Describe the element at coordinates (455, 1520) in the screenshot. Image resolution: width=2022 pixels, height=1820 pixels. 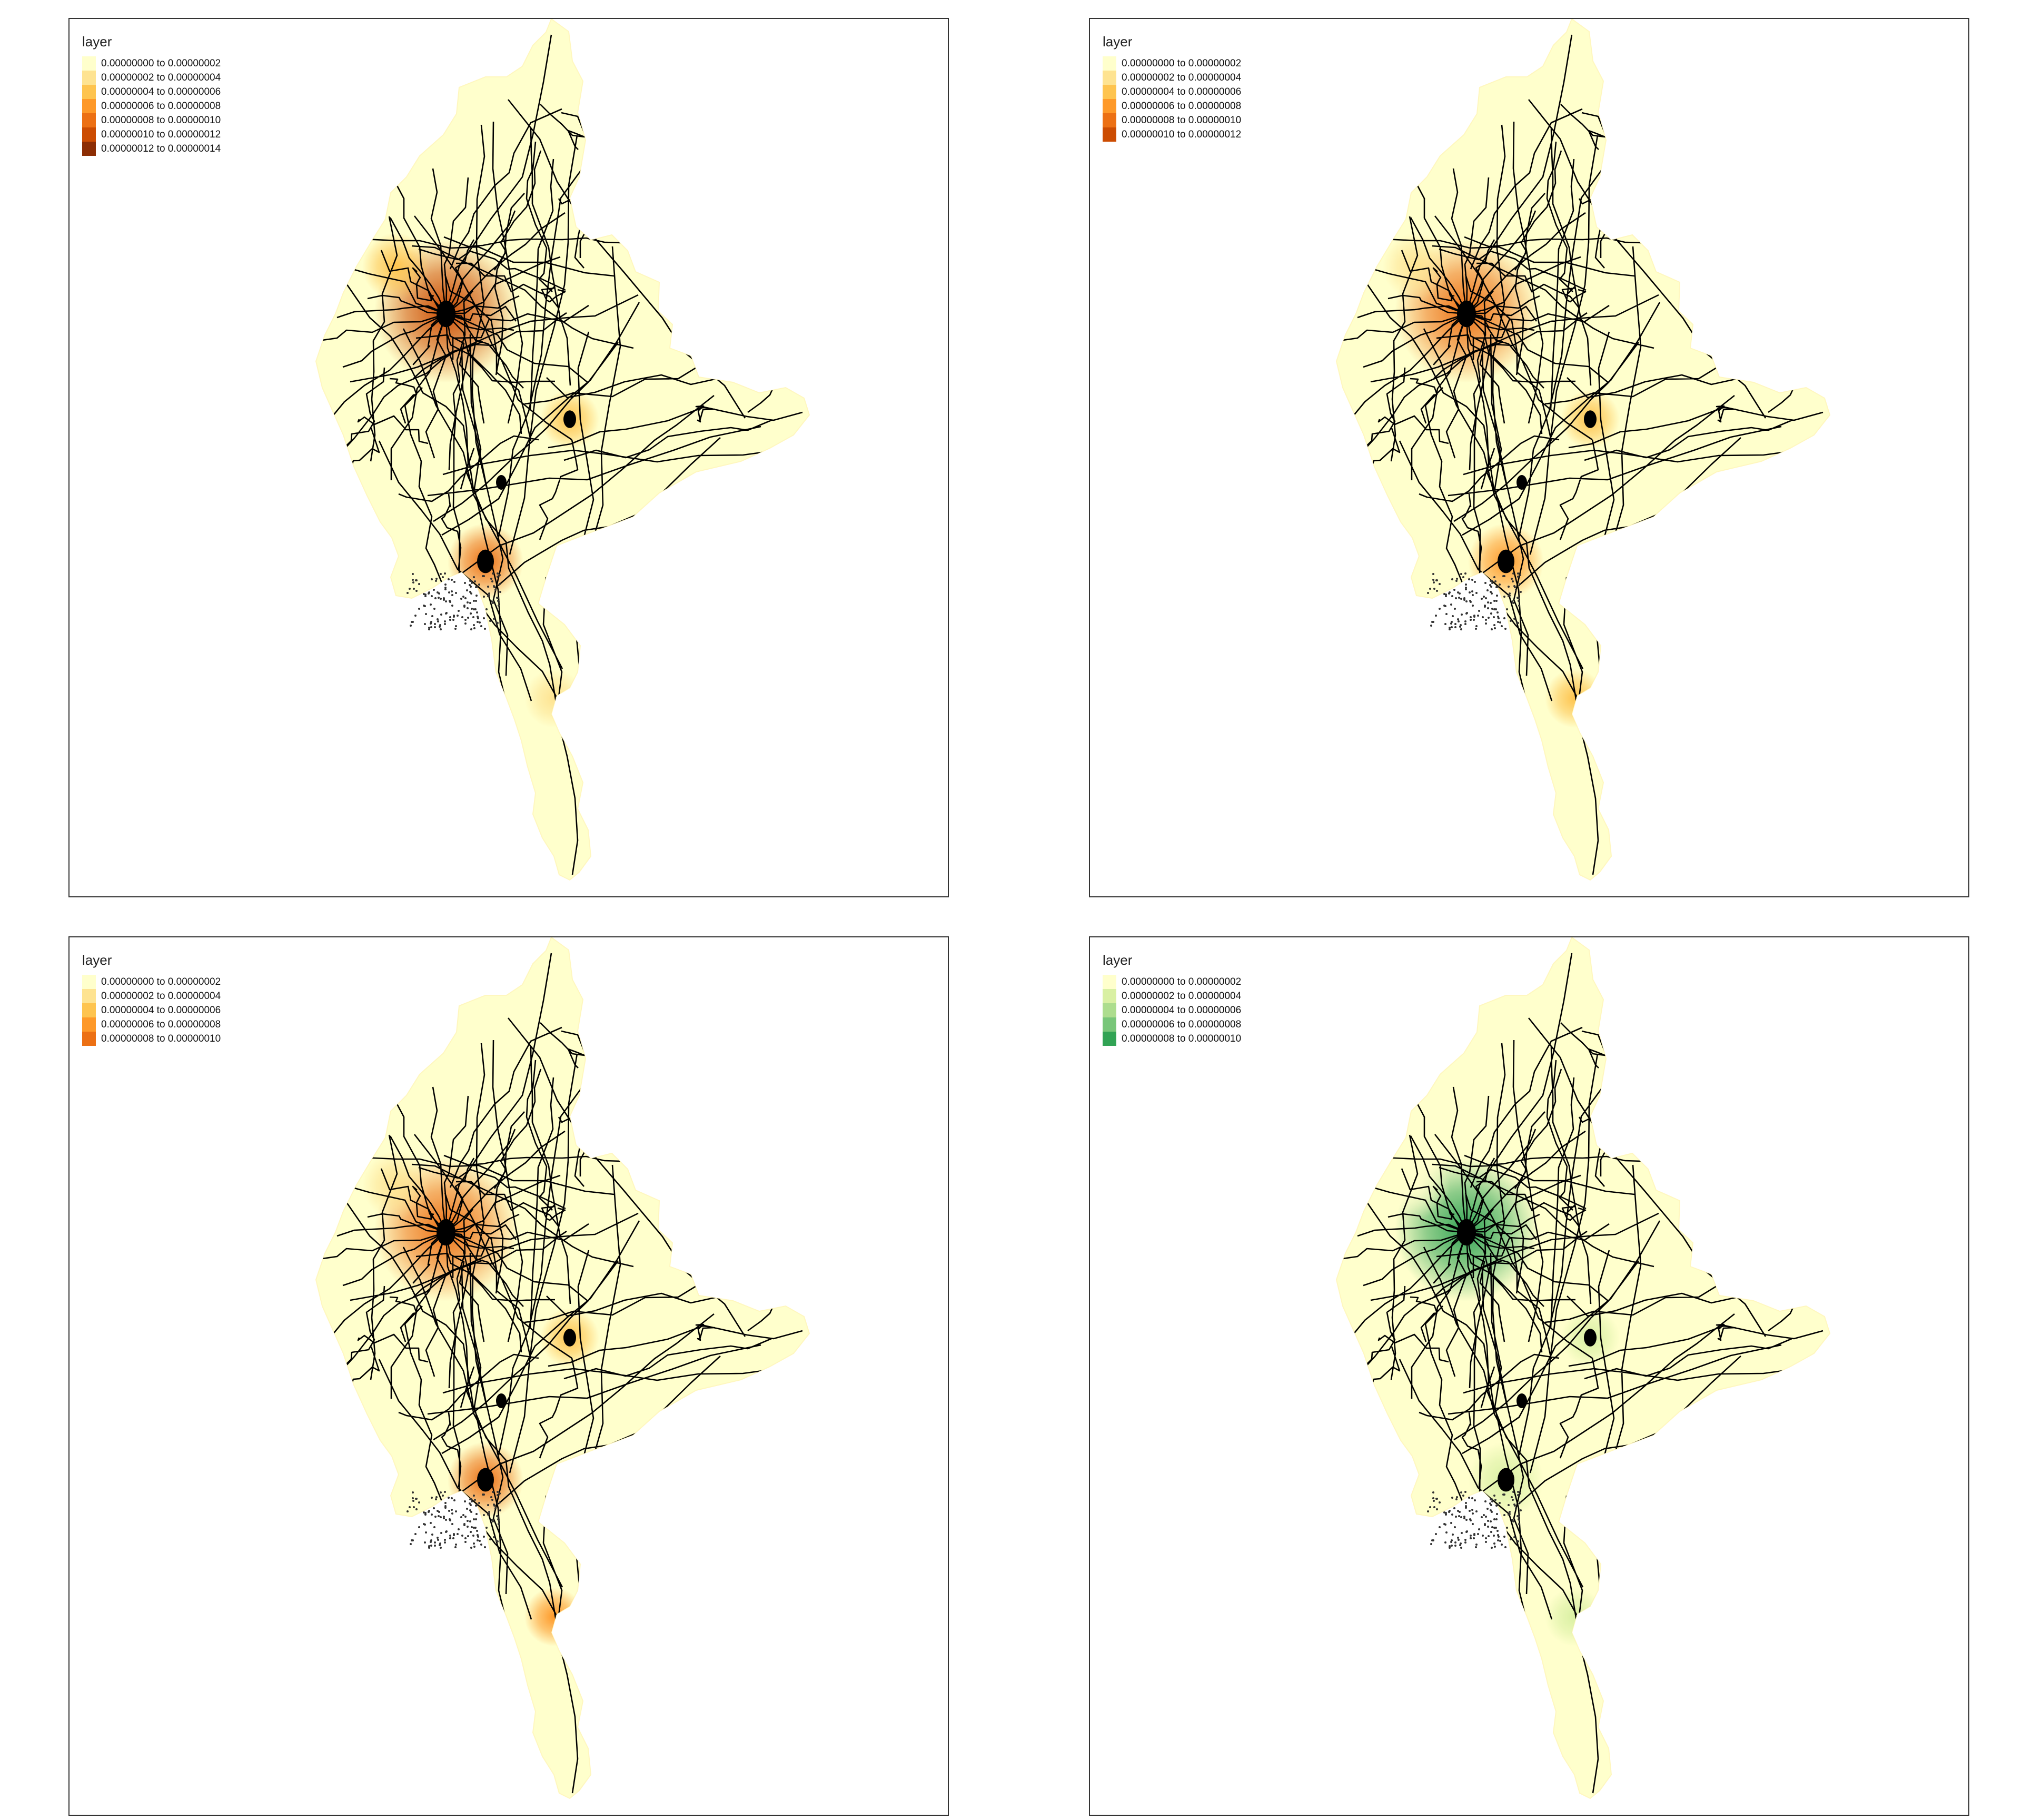
I see `delta-road-dots` at that location.